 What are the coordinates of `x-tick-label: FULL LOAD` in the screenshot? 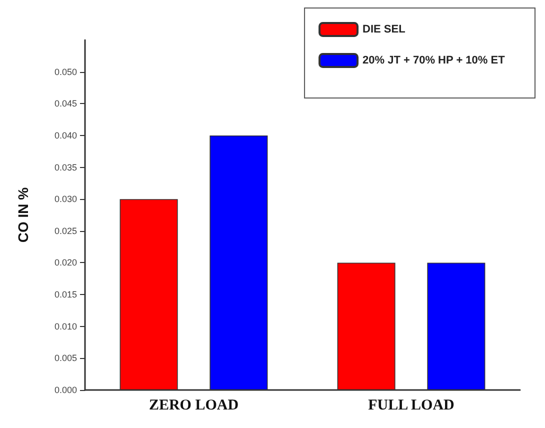 It's located at (411, 406).